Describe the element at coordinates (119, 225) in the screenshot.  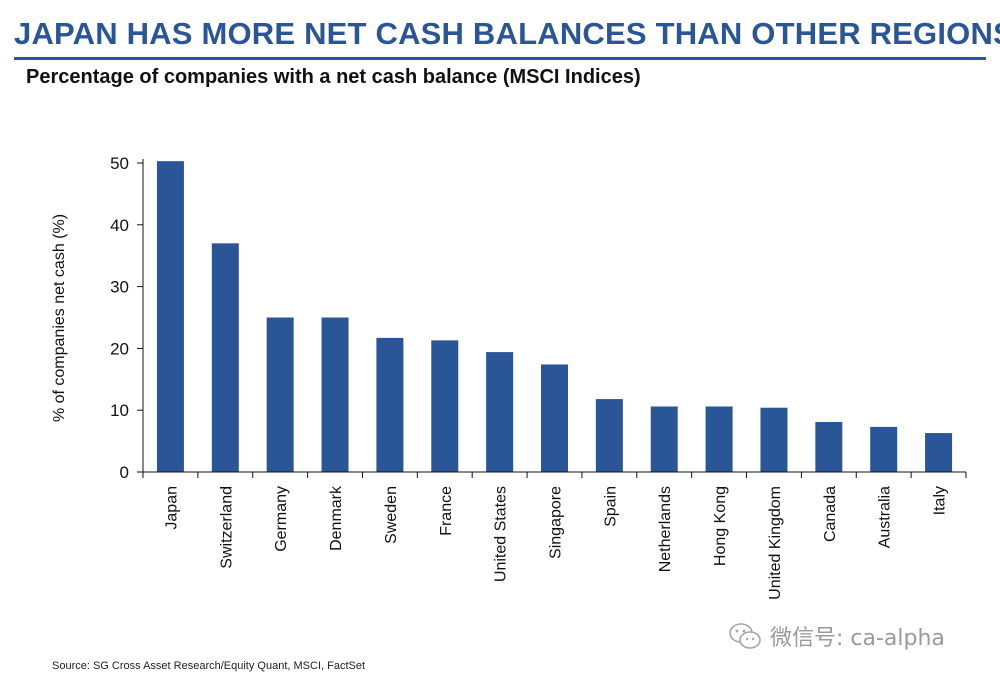
I see `y-tick-label: 40` at that location.